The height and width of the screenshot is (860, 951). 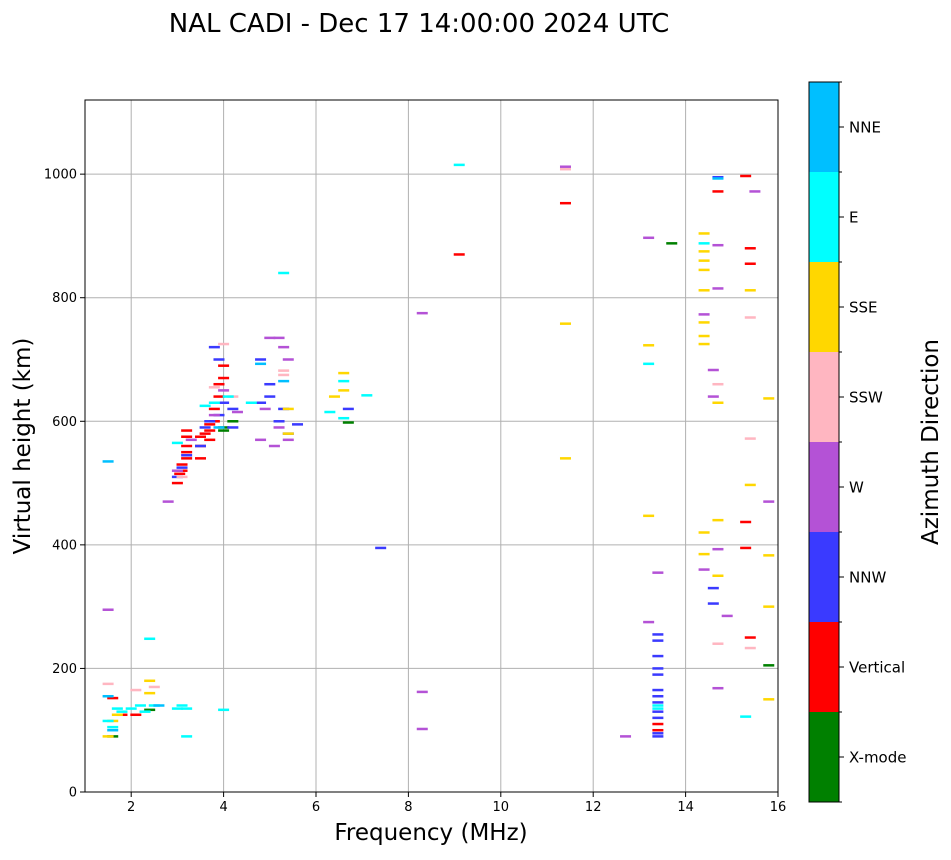 What do you see at coordinates (778, 807) in the screenshot?
I see `x-tick-label: 16` at bounding box center [778, 807].